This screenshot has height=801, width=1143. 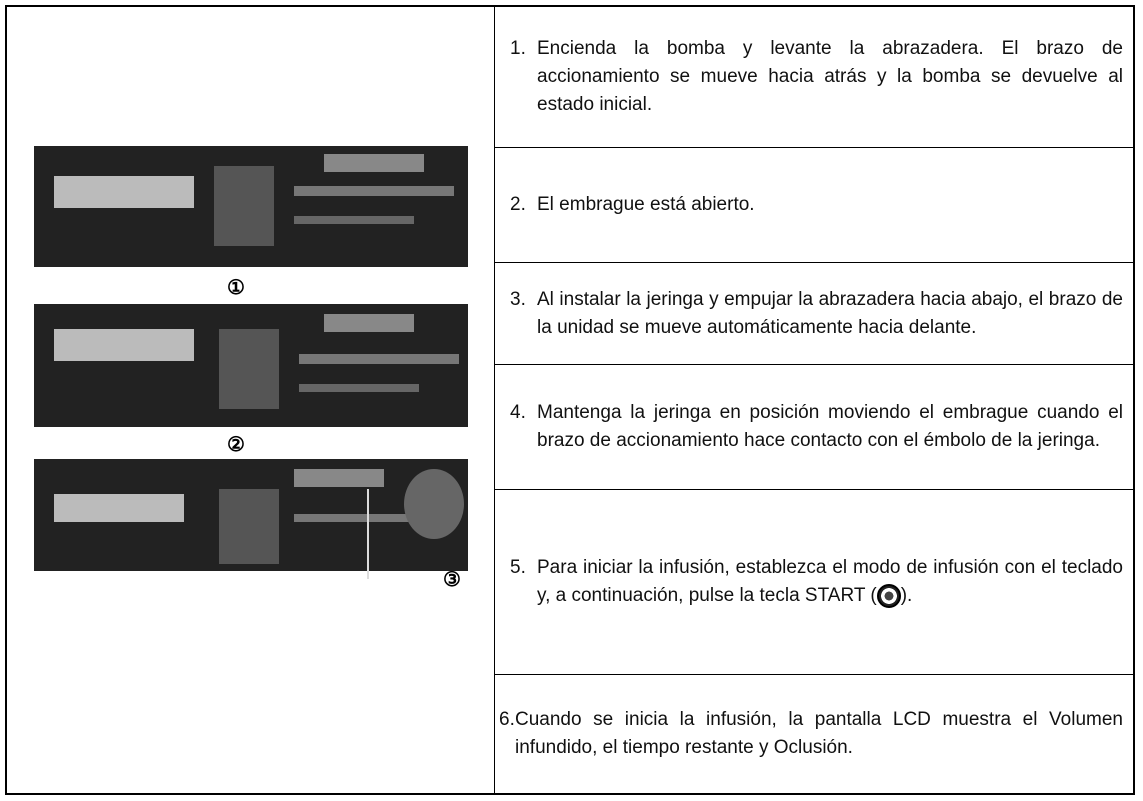 I want to click on step-text: 2. El embrague está abierto., so click(x=814, y=205).